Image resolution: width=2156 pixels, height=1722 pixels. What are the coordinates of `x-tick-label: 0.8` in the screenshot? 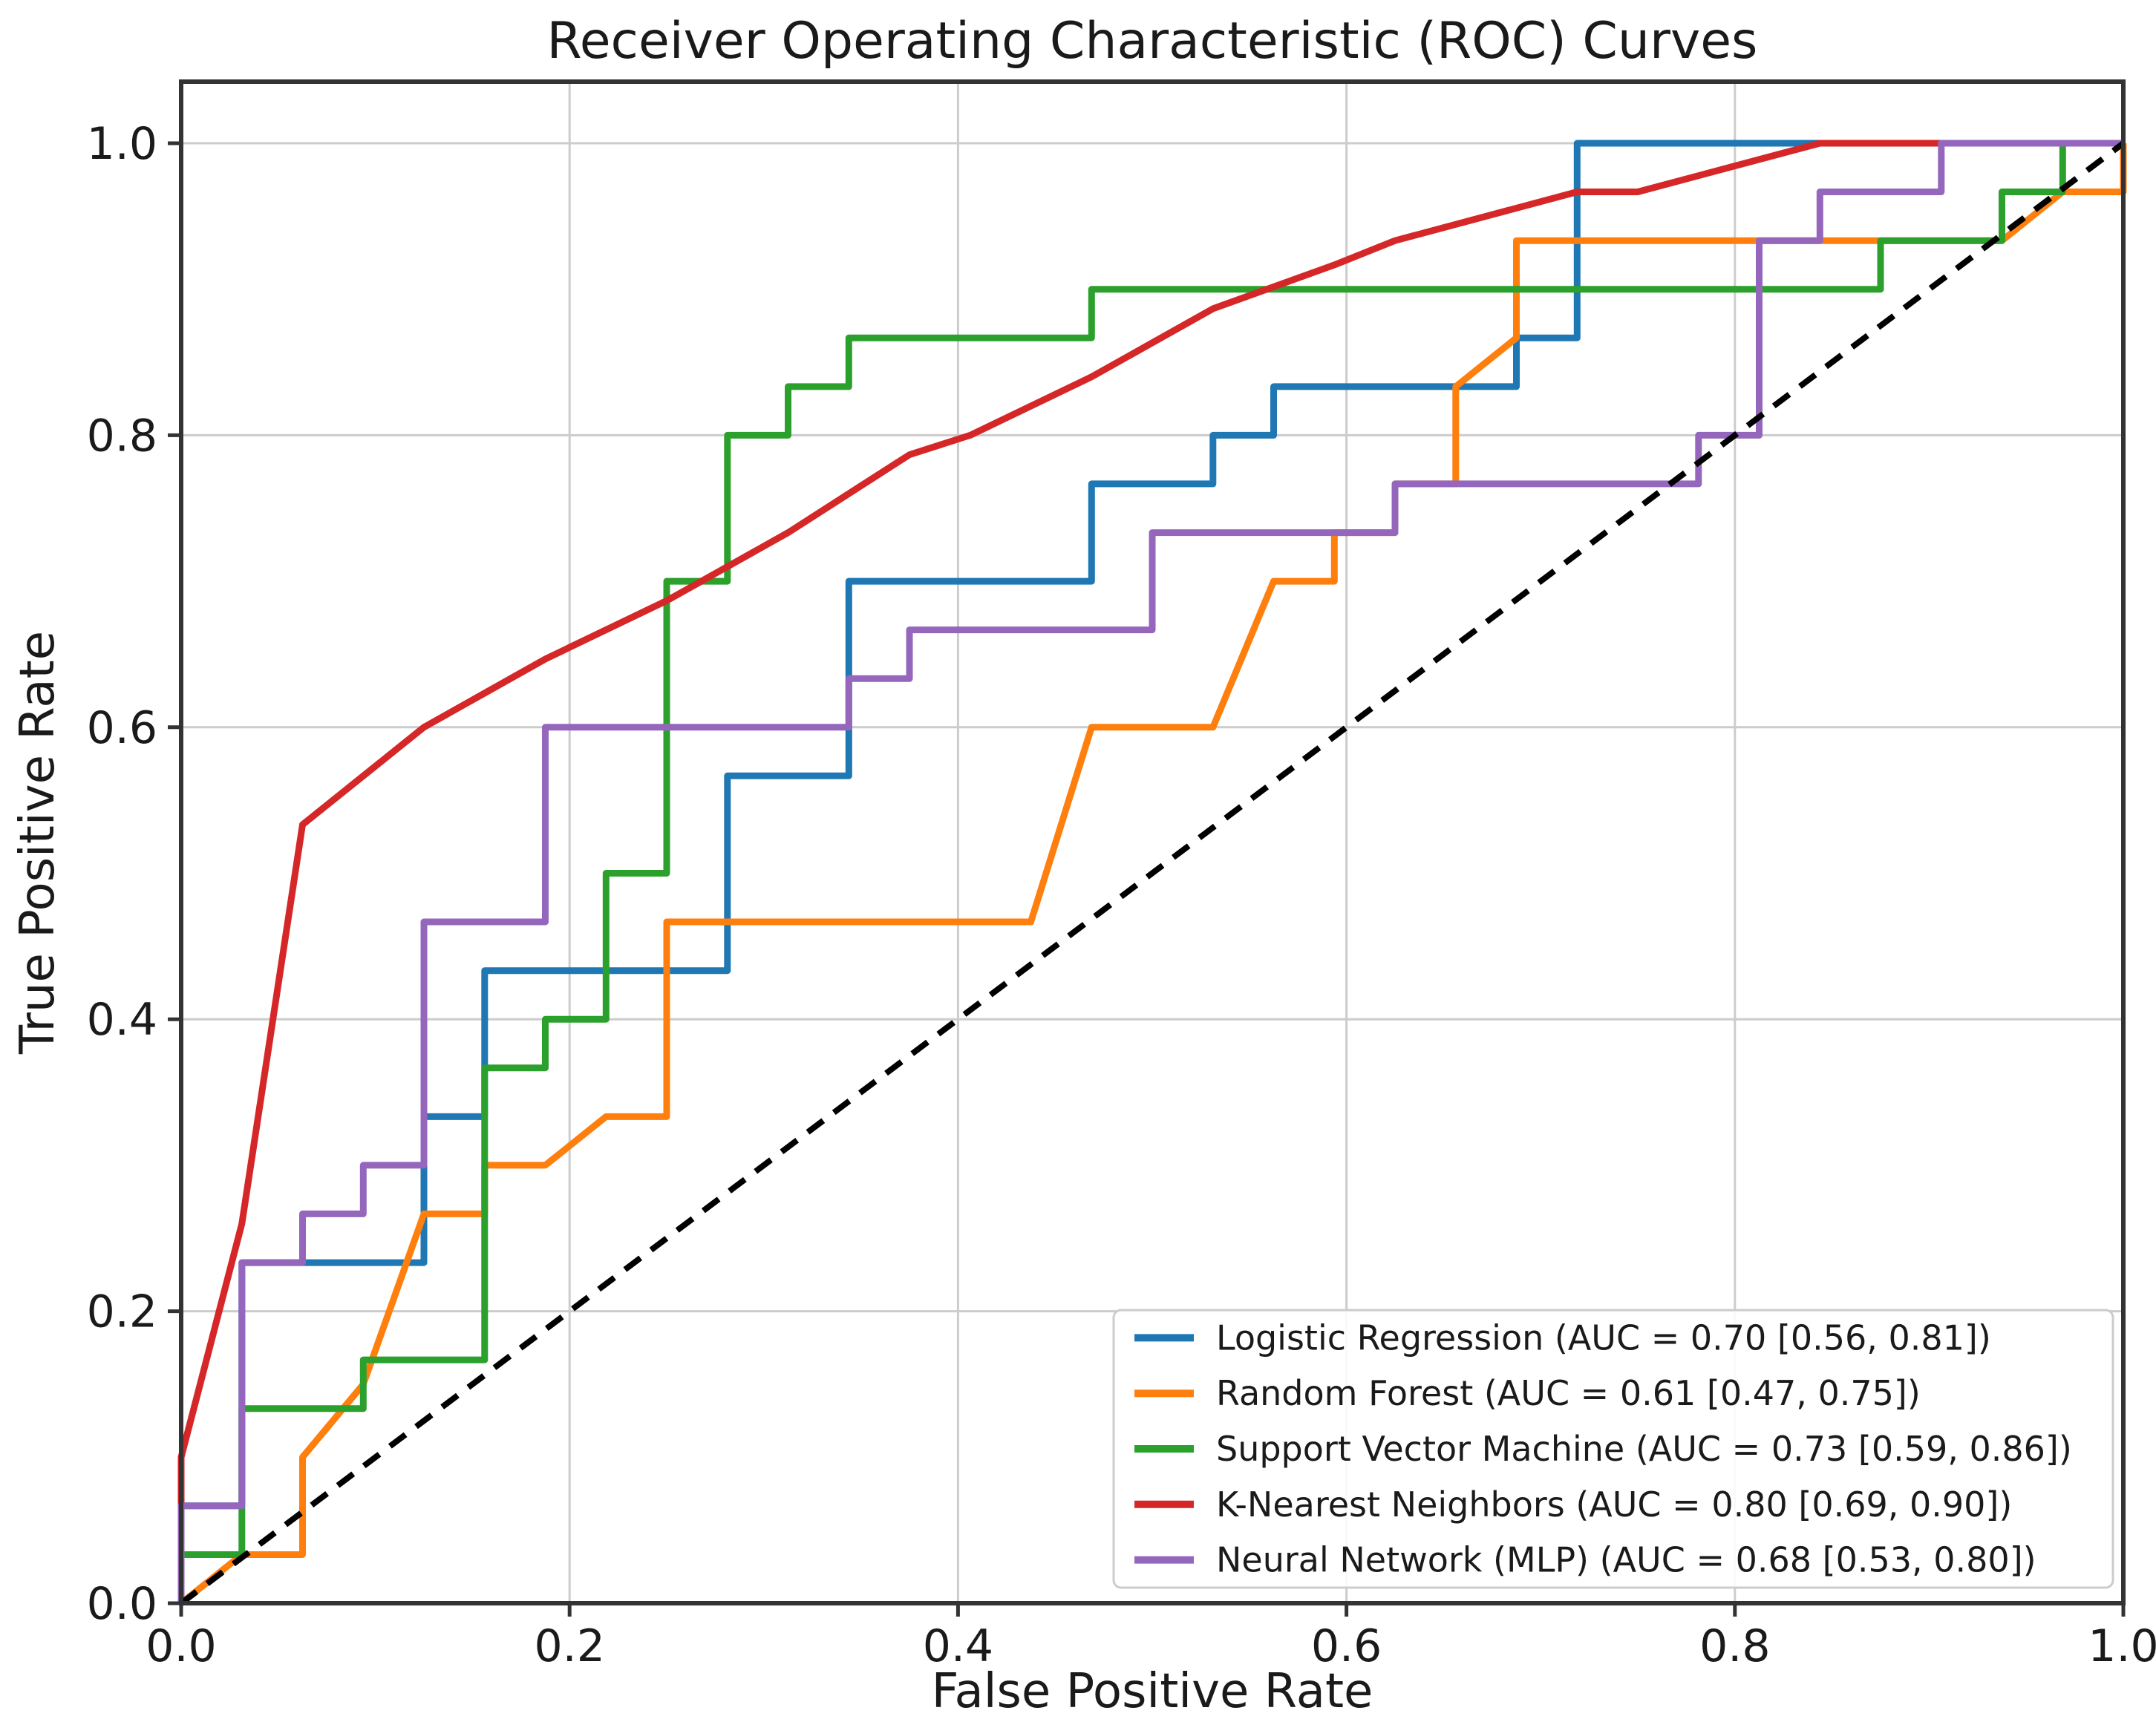 It's located at (1734, 1646).